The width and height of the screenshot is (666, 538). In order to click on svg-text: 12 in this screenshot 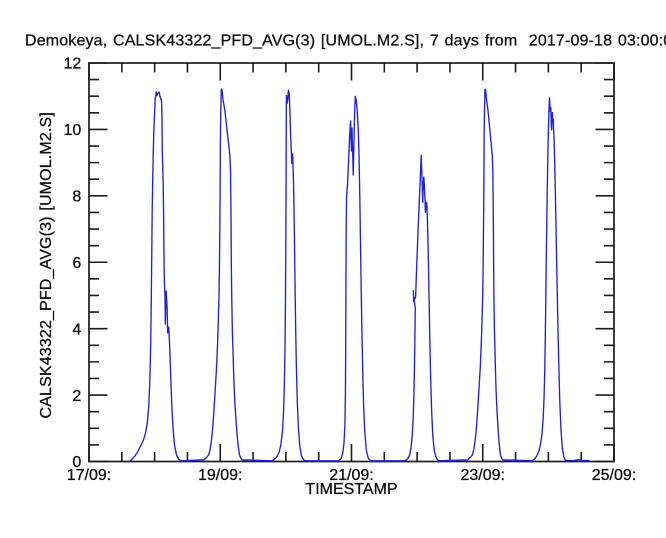, I will do `click(73, 64)`.